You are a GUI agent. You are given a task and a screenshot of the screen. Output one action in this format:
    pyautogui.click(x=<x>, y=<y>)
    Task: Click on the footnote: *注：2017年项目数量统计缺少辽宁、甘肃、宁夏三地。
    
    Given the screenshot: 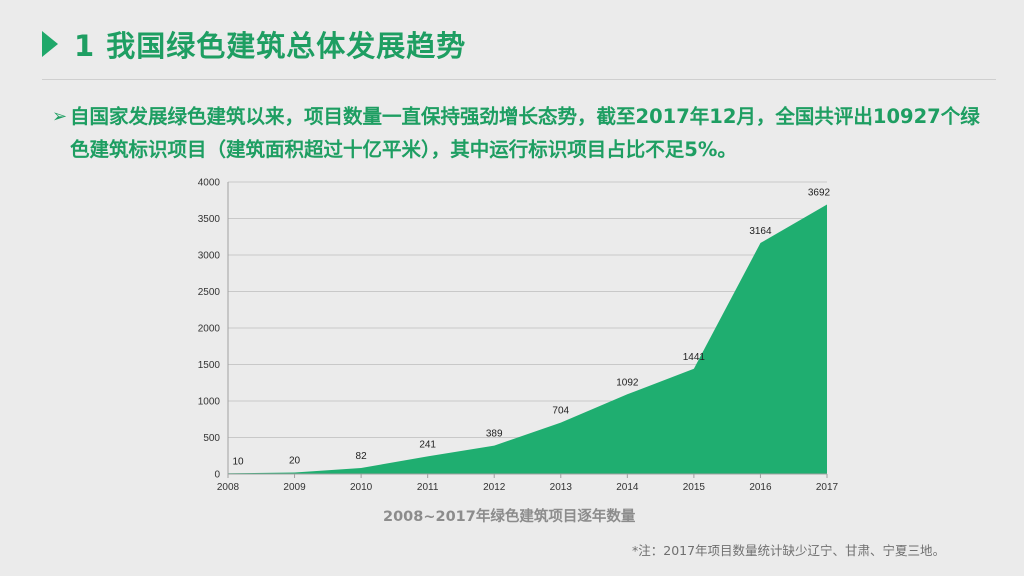 What is the action you would take?
    pyautogui.click(x=789, y=550)
    